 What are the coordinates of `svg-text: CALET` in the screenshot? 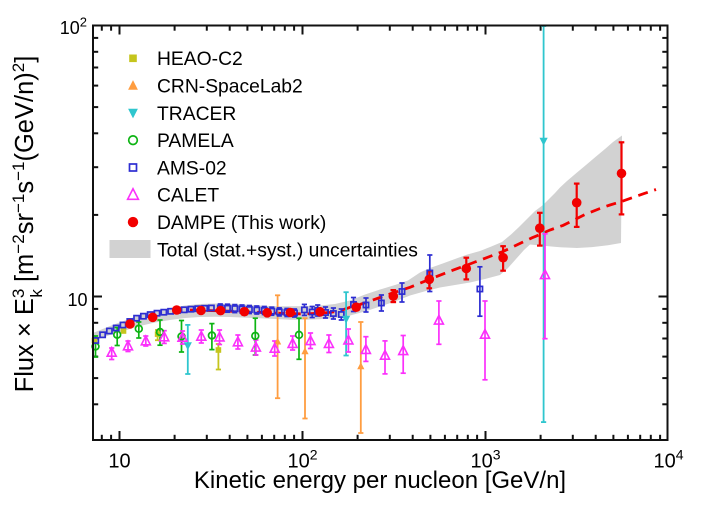 It's located at (188, 196).